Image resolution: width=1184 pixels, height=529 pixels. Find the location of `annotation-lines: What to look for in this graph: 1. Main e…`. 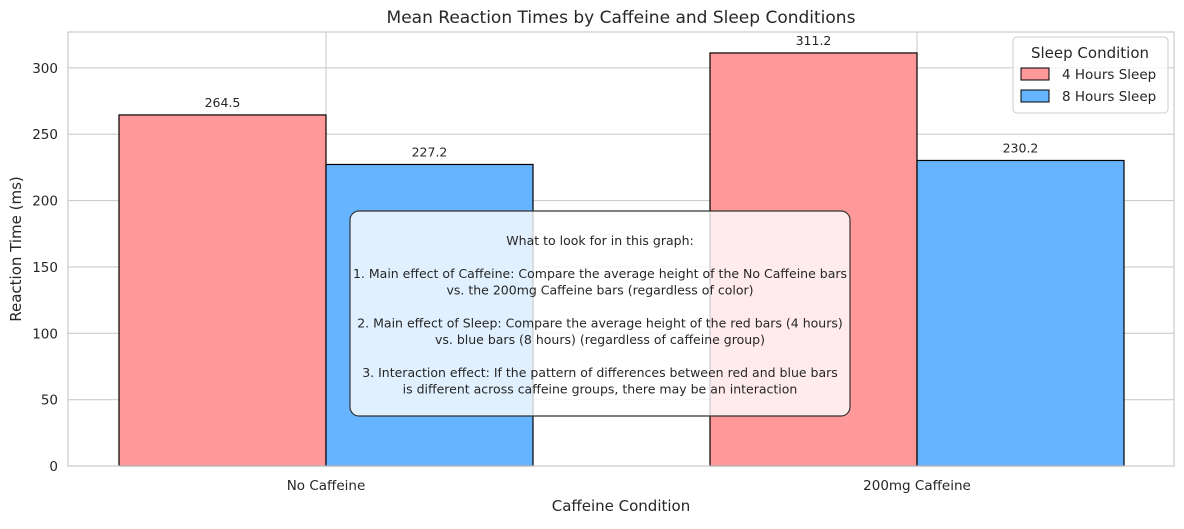

annotation-lines: What to look for in this graph: 1. Main e… is located at coordinates (600, 315).